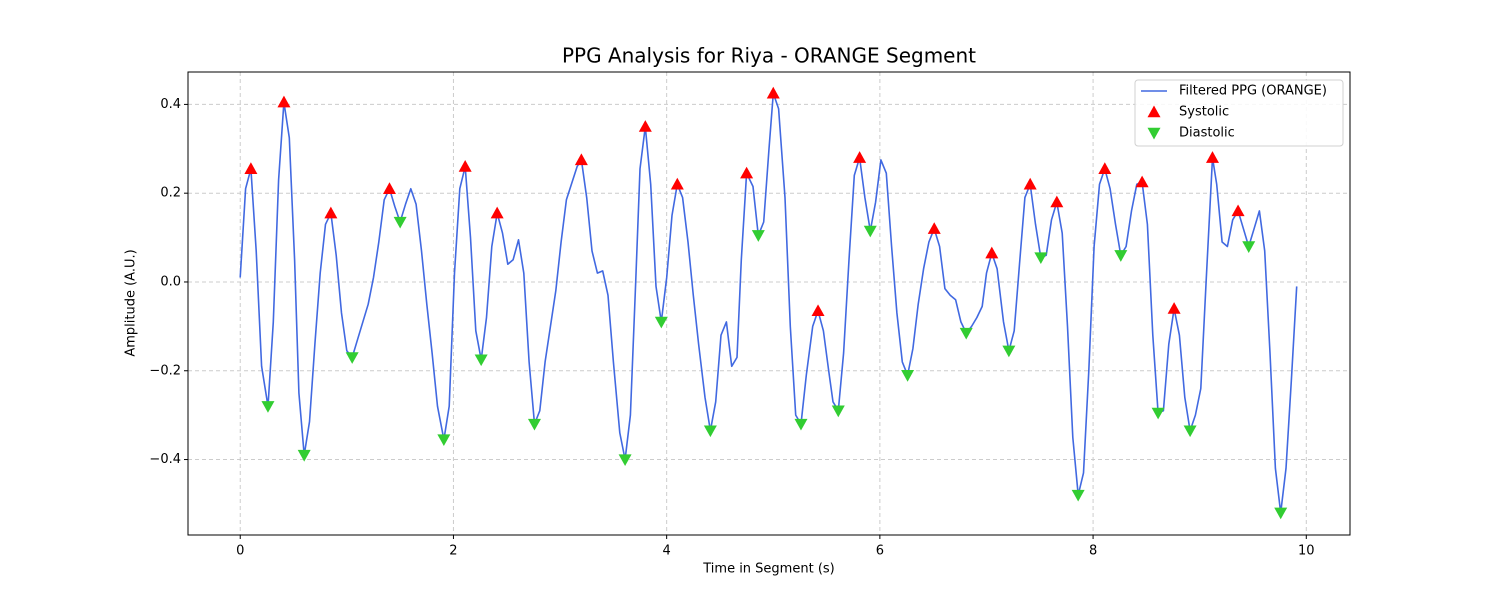 This screenshot has width=1500, height=604. What do you see at coordinates (240, 551) in the screenshot?
I see `x-tick-label: 0` at bounding box center [240, 551].